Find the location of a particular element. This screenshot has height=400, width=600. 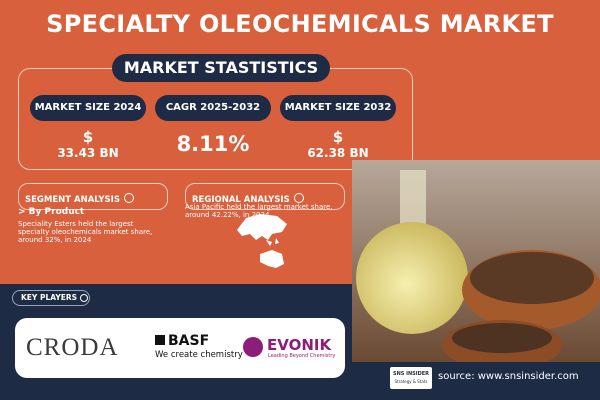

stats-title: MARKET STASTISTICS is located at coordinates (221, 68).